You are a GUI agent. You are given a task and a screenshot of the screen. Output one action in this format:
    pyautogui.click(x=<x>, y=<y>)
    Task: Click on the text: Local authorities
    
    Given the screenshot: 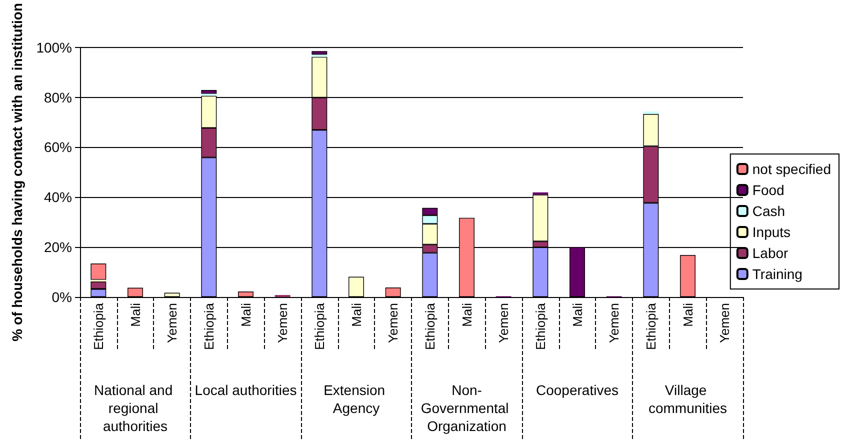 What is the action you would take?
    pyautogui.click(x=245, y=390)
    